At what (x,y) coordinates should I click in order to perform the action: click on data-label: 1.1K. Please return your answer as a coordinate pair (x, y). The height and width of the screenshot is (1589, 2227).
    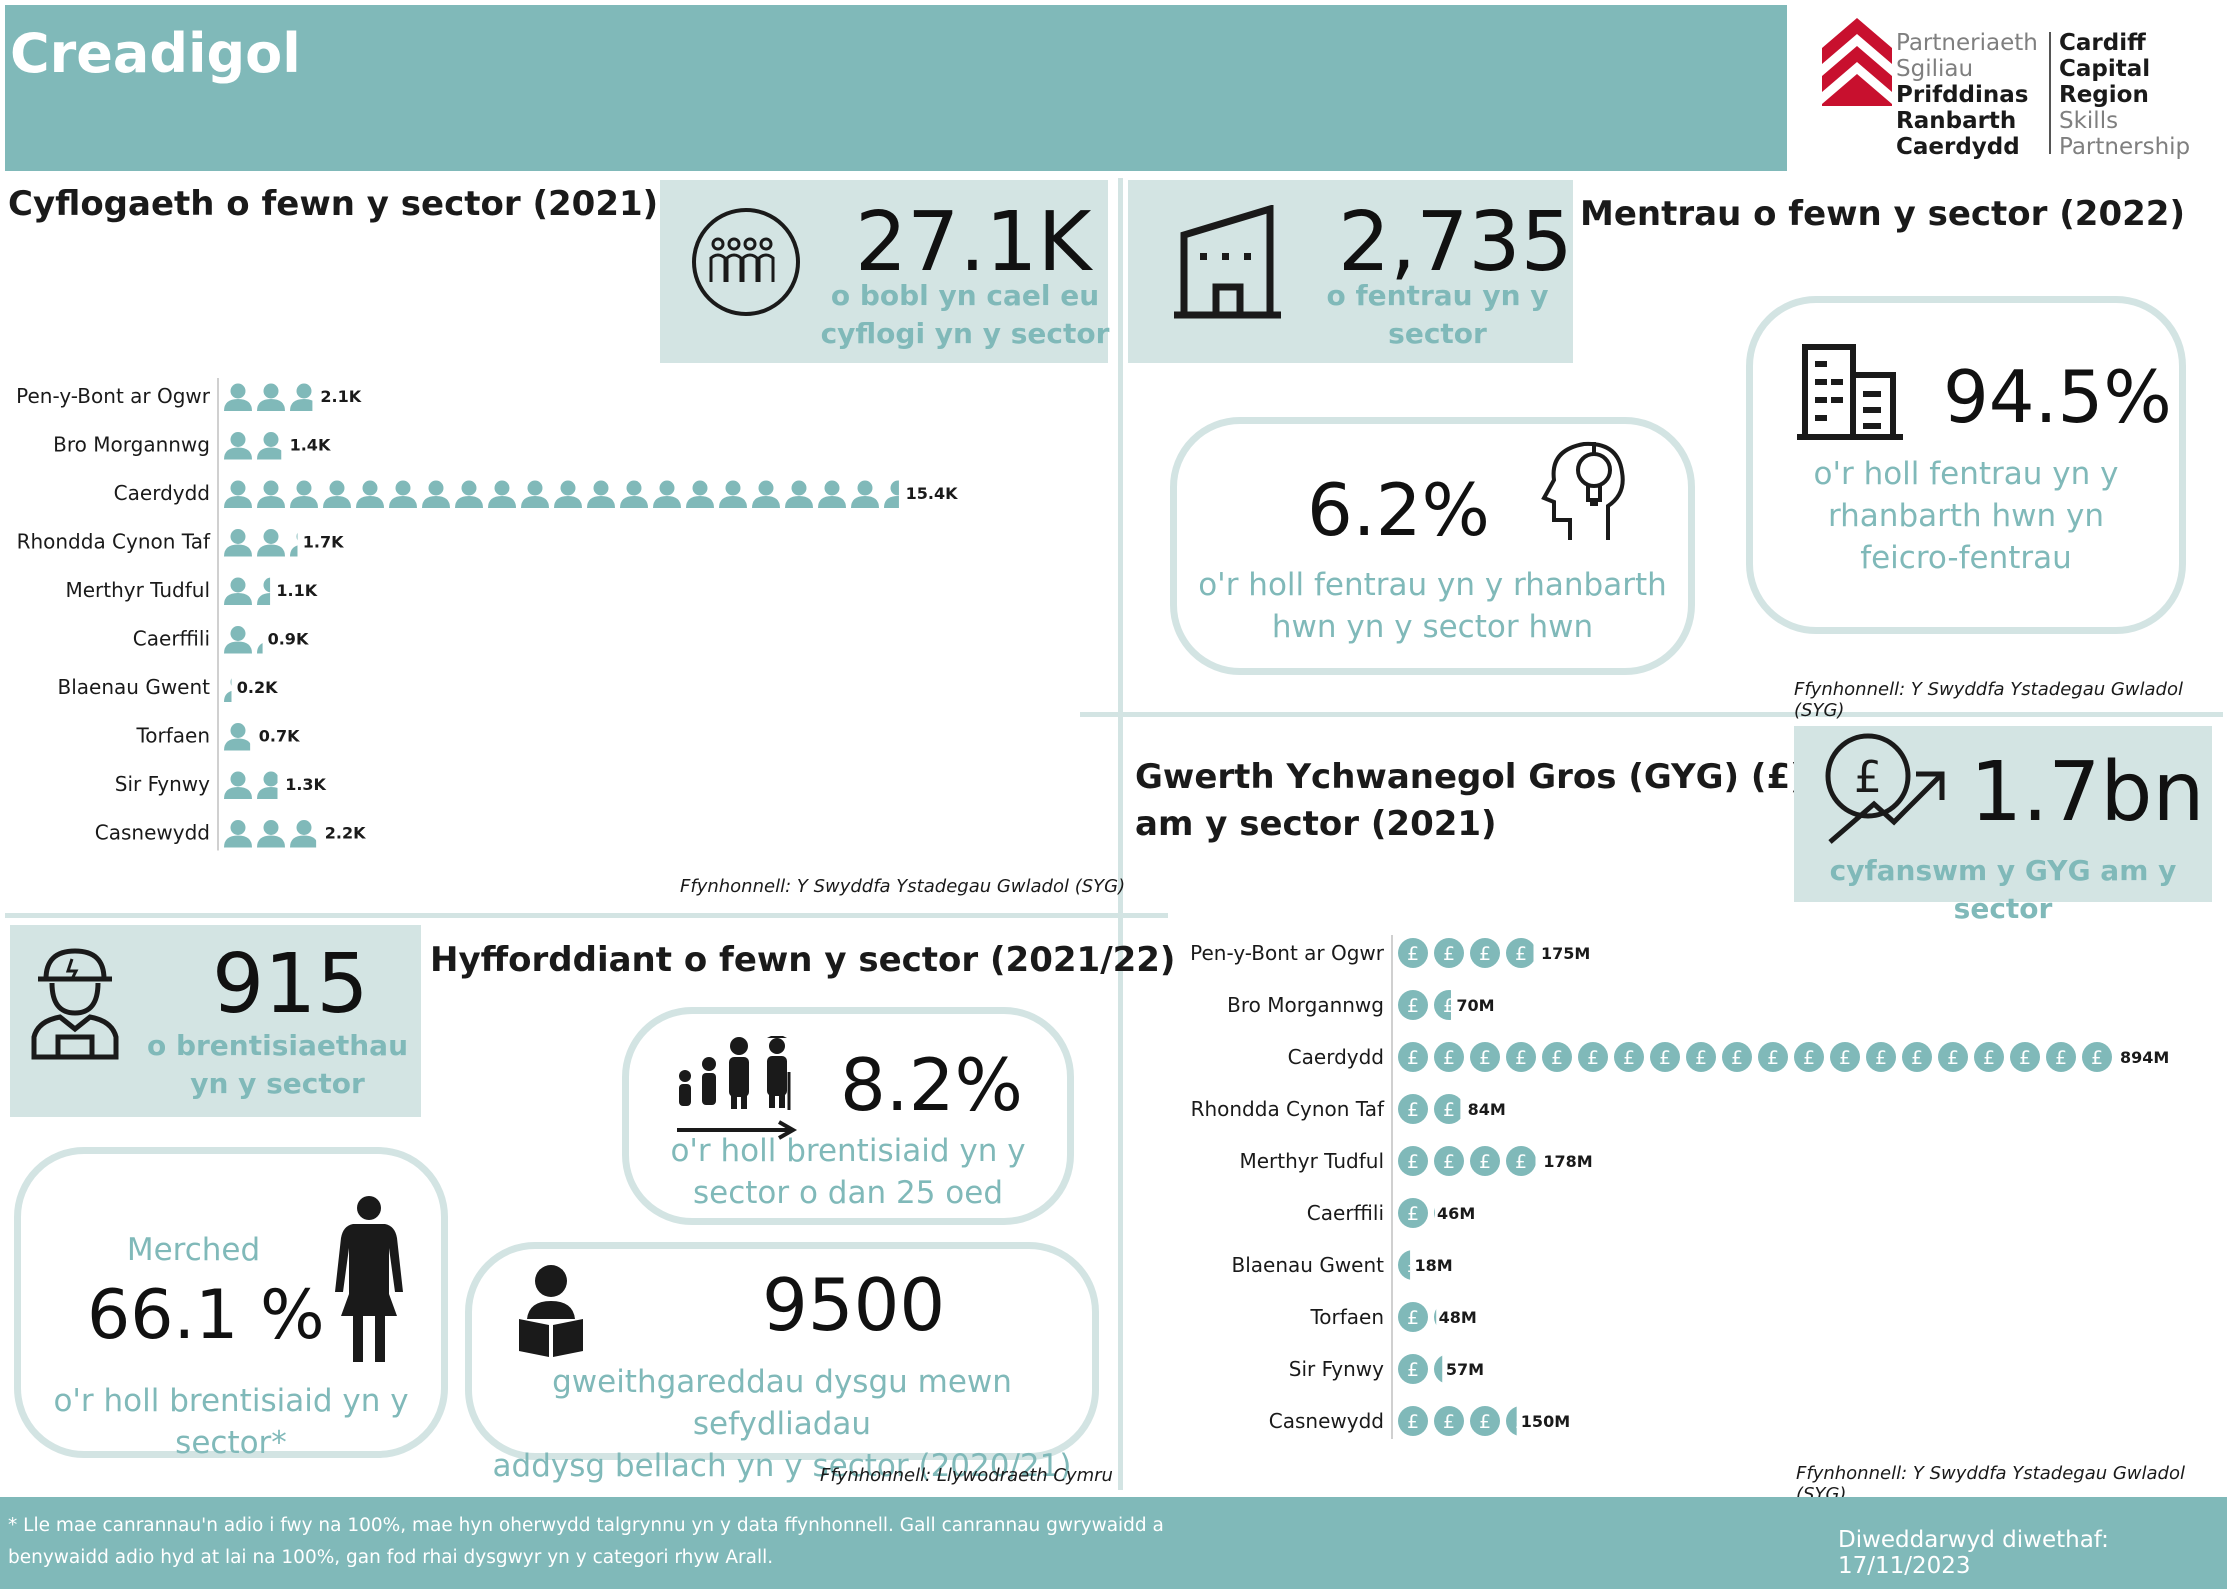
    Looking at the image, I should click on (296, 590).